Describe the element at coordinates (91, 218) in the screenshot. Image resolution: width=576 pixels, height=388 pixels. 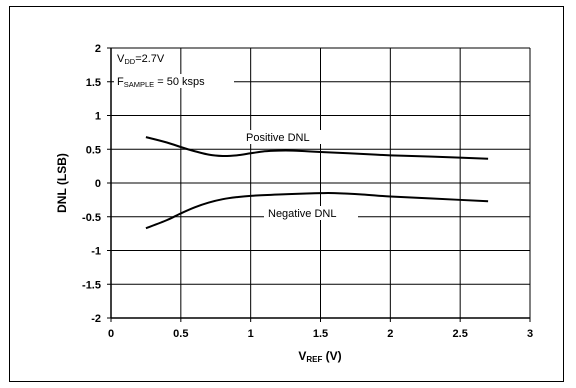
I see `y-tick-label: -0.5` at that location.